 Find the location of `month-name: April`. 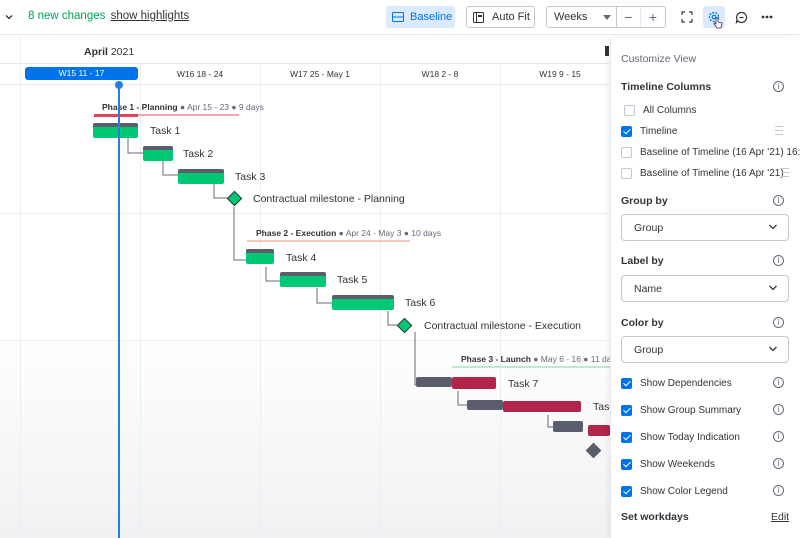

month-name: April is located at coordinates (96, 52).